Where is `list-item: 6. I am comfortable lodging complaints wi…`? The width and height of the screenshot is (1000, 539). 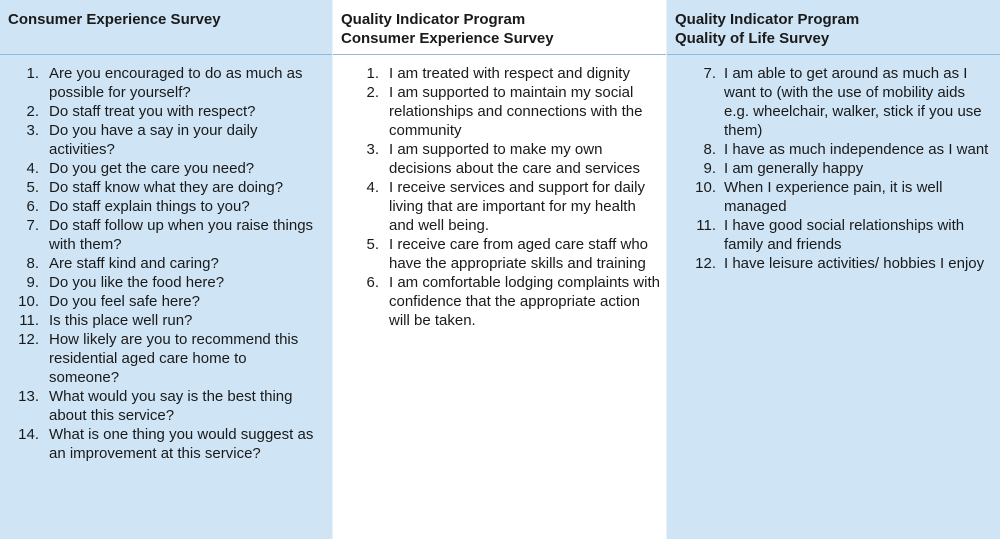
list-item: 6. I am comfortable lodging complaints wi… is located at coordinates (499, 301).